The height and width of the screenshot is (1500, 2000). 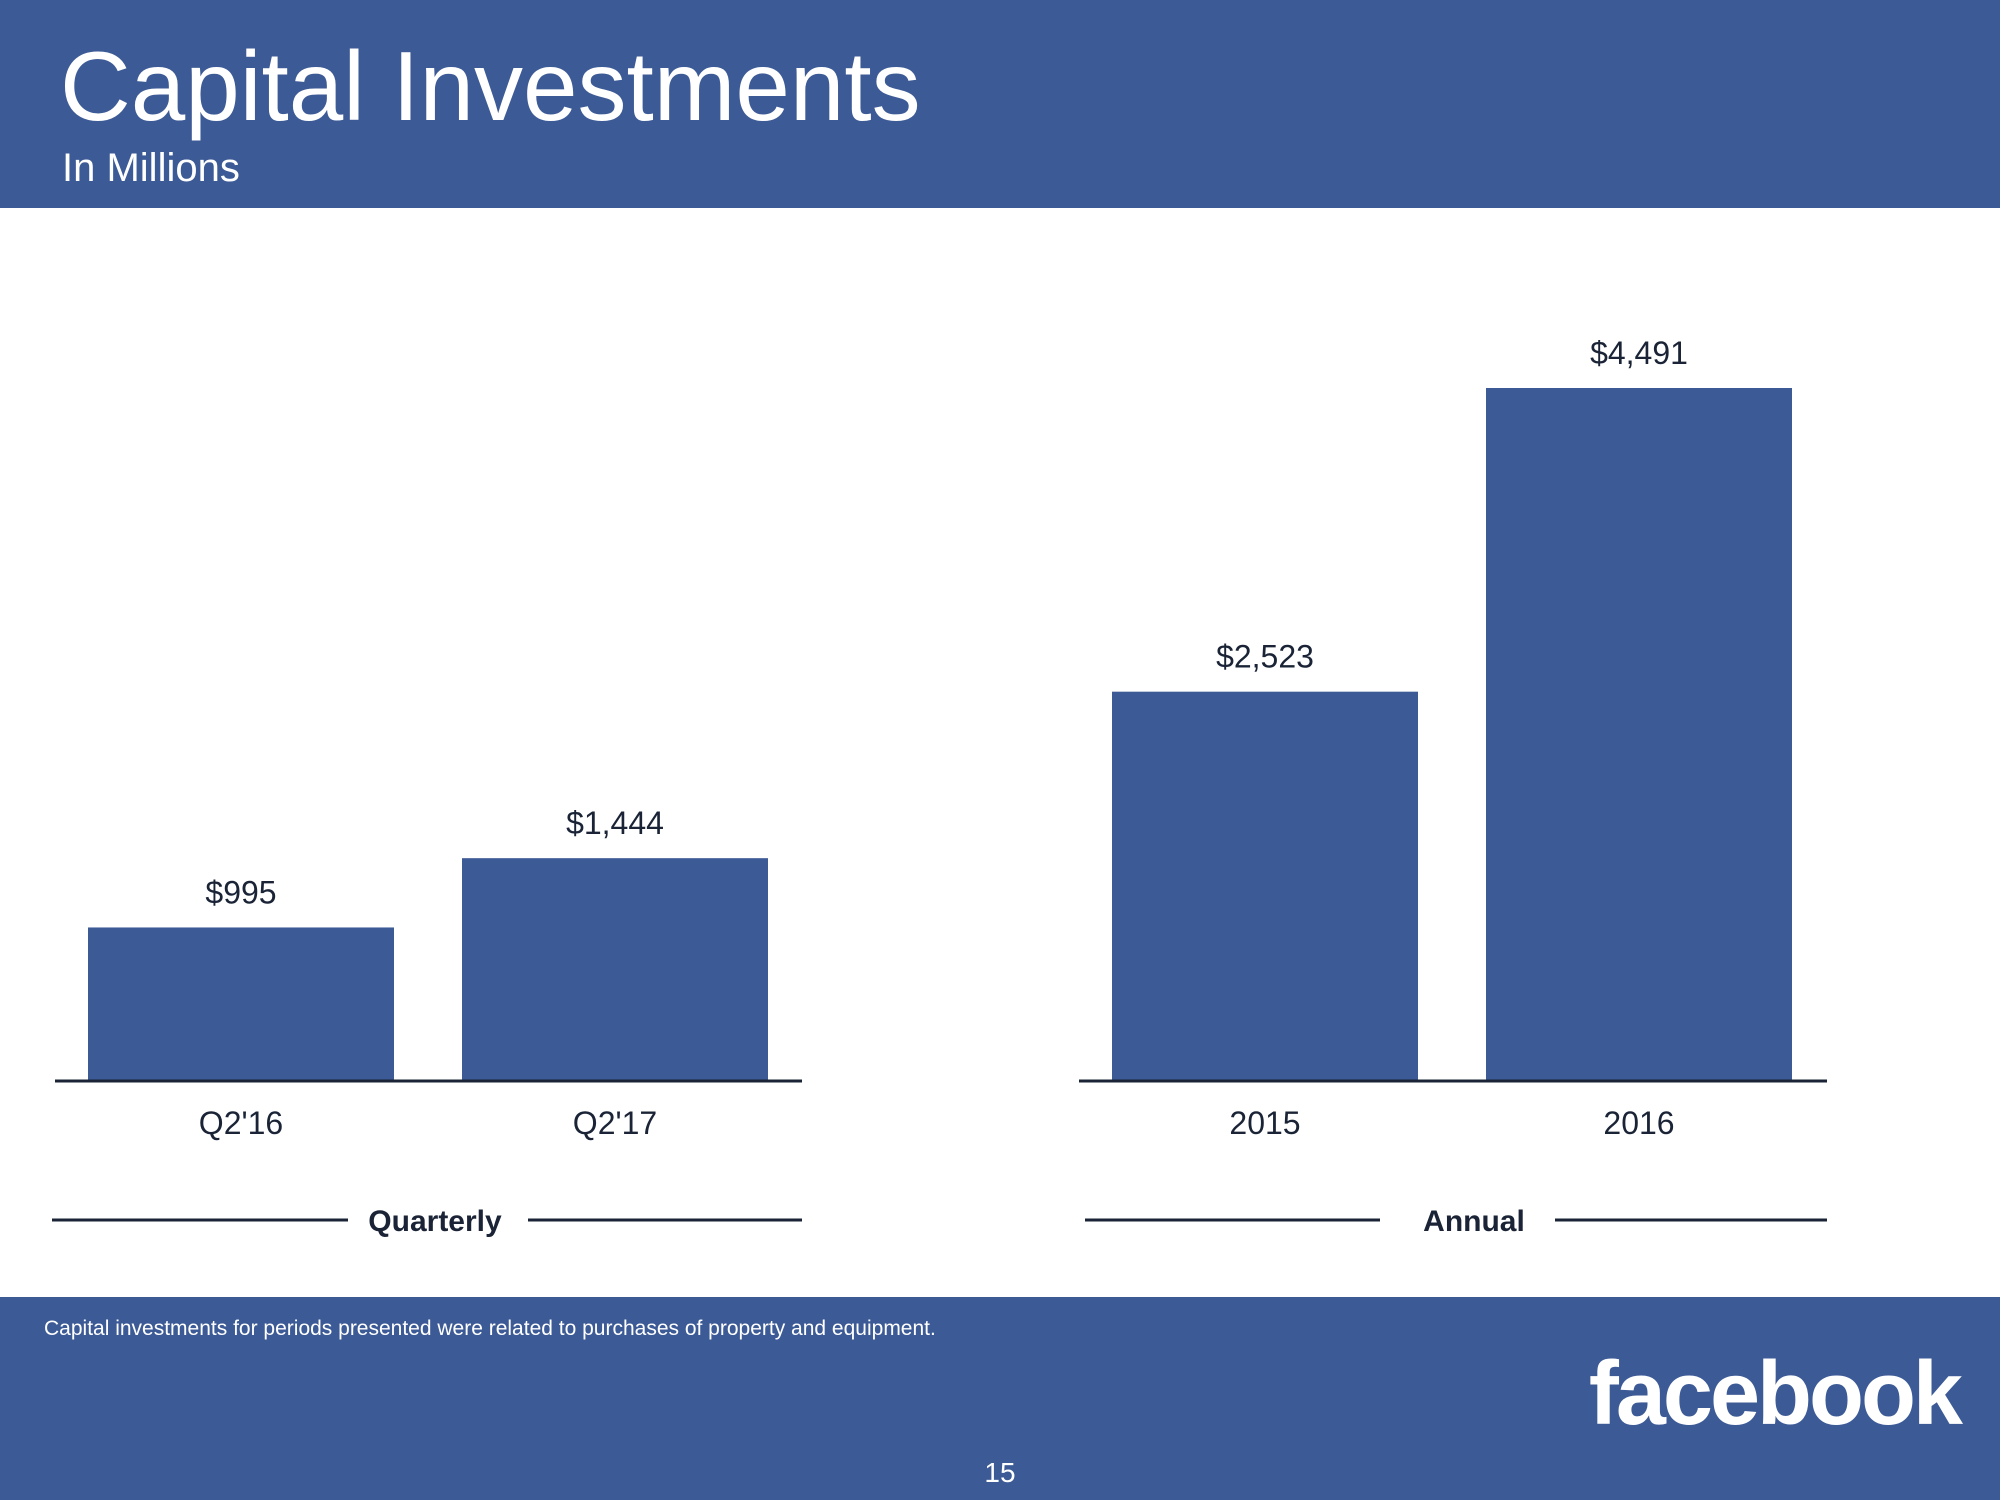 I want to click on group-label-quarterly: Quarterly, so click(x=435, y=1221).